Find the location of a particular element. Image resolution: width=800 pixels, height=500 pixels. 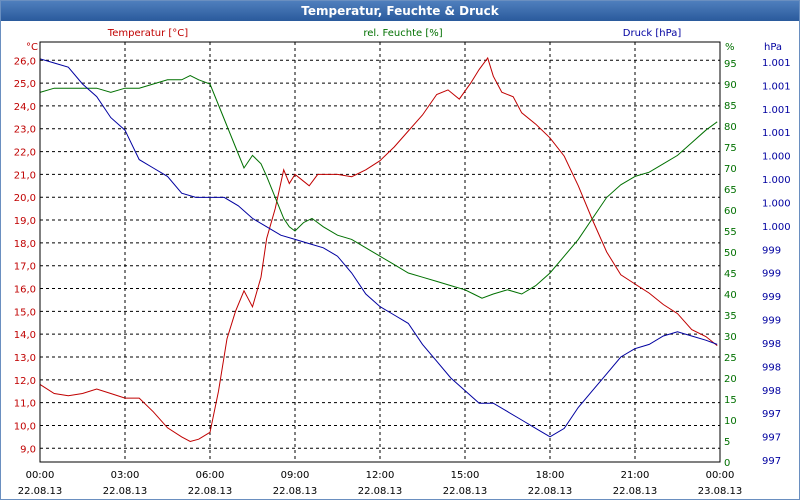

hum-tick-label: 95 is located at coordinates (730, 64).